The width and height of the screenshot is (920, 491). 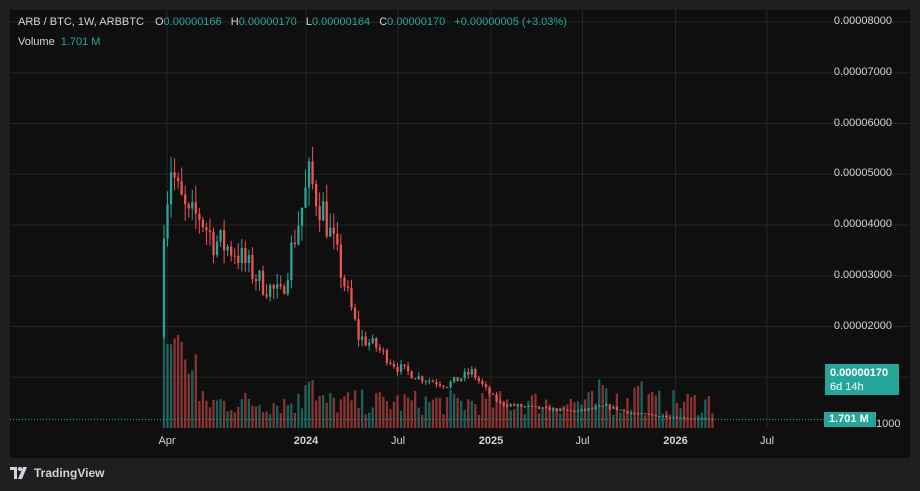 What do you see at coordinates (59, 42) in the screenshot?
I see `volume-legend: Volume 1.701 M` at bounding box center [59, 42].